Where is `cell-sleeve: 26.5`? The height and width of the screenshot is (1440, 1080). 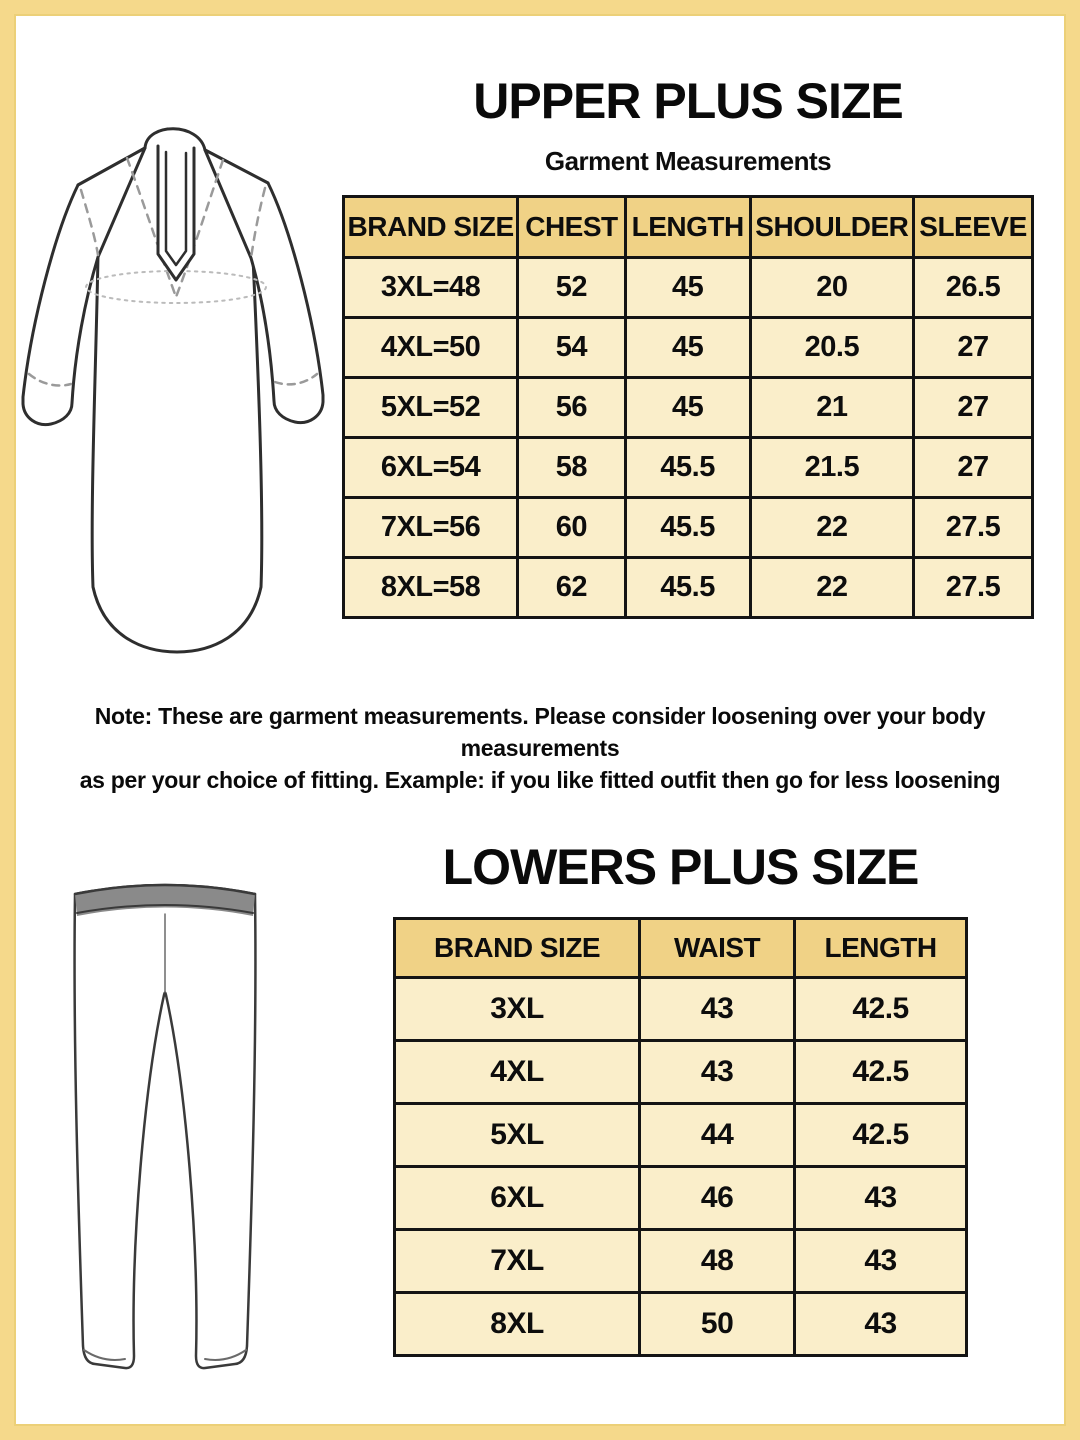
cell-sleeve: 26.5 is located at coordinates (973, 287).